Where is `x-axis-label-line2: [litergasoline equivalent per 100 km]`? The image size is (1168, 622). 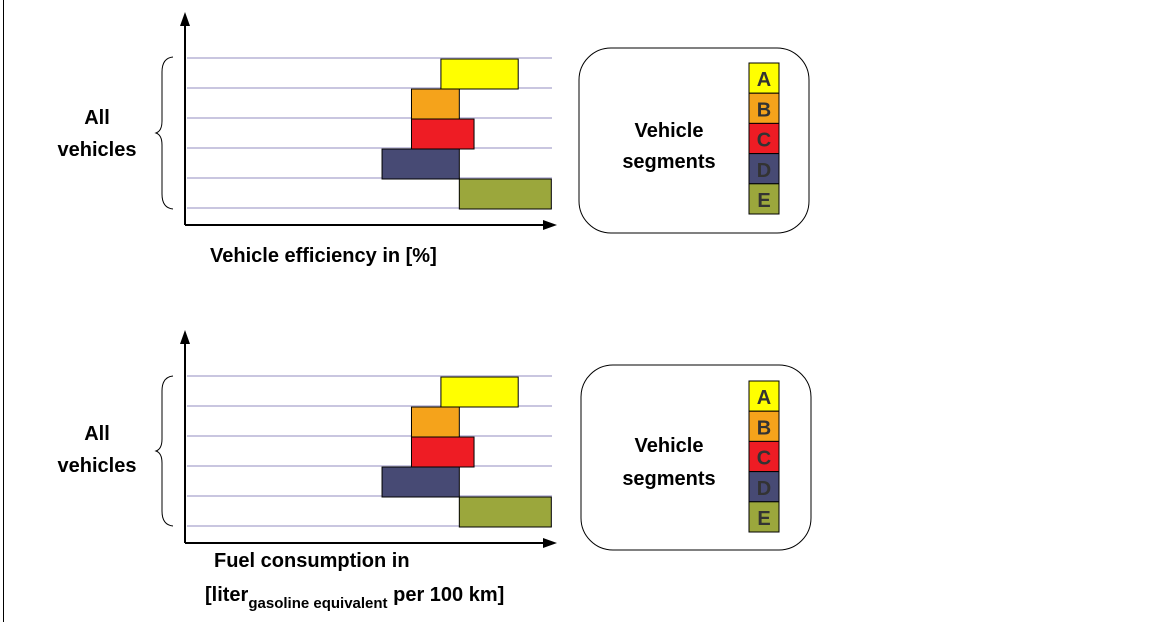
x-axis-label-line2: [litergasoline equivalent per 100 km] is located at coordinates (354, 598).